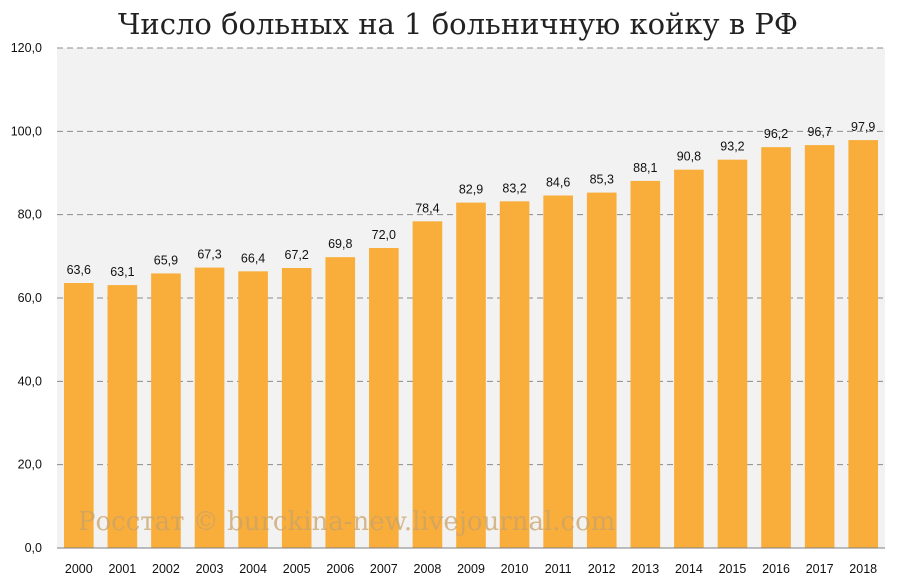  What do you see at coordinates (427, 208) in the screenshot?
I see `data-label-2008: 78,4` at bounding box center [427, 208].